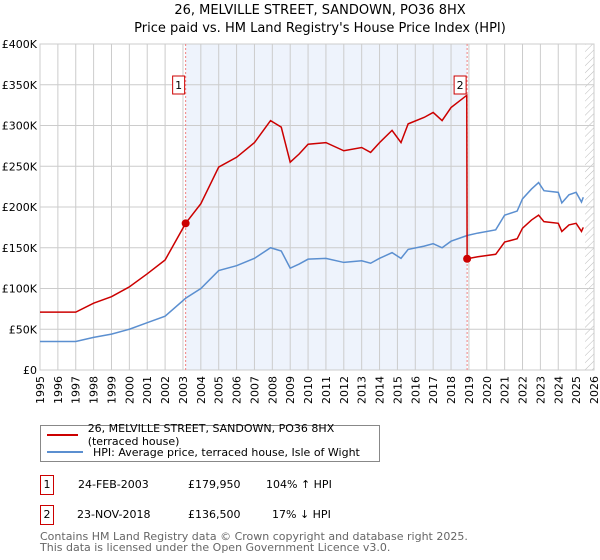 This screenshot has height=560, width=600. What do you see at coordinates (299, 484) in the screenshot?
I see `sale-hpi: 104% ↑ HPI` at bounding box center [299, 484].